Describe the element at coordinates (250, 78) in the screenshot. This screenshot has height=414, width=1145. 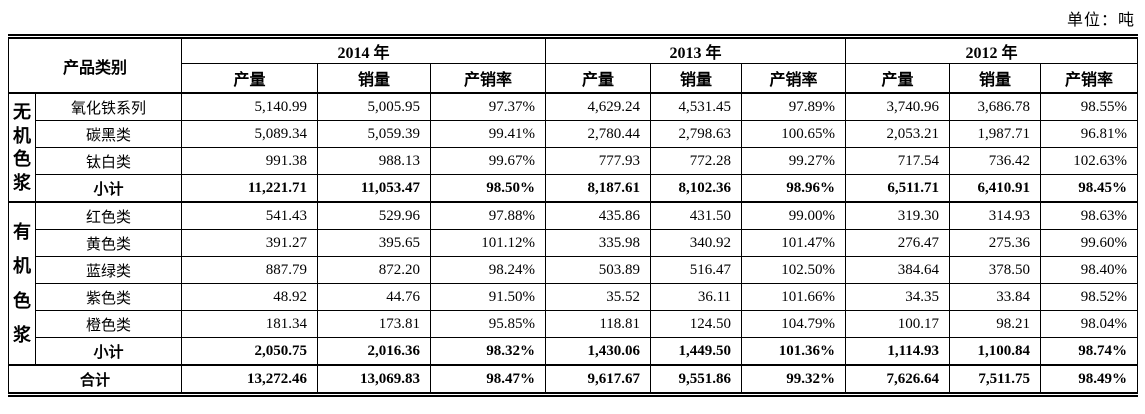
I see `production-col-header: 产量` at that location.